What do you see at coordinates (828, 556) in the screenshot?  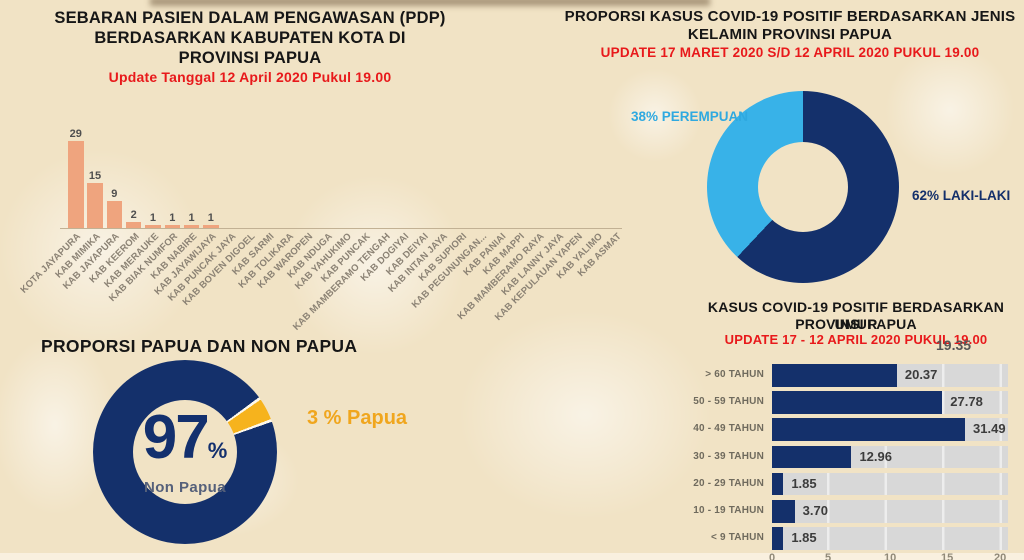 I see `age-axis-tick-label: 5` at bounding box center [828, 556].